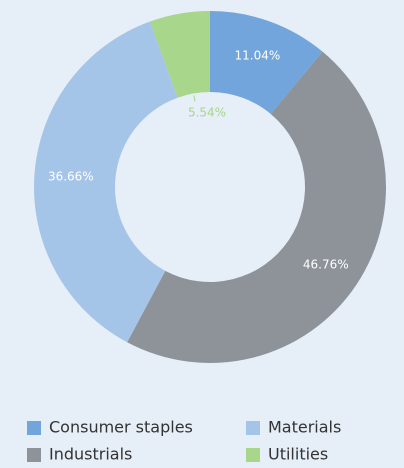 This screenshot has height=468, width=404. Describe the element at coordinates (194, 98) in the screenshot. I see `leader-line` at that location.